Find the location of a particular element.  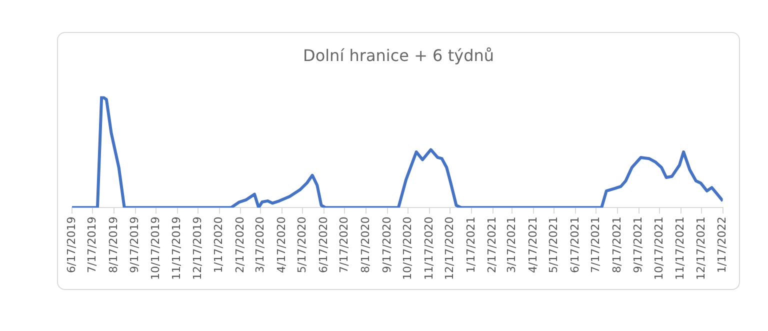

x-tick-label: 10/17/2019 is located at coordinates (155, 248).